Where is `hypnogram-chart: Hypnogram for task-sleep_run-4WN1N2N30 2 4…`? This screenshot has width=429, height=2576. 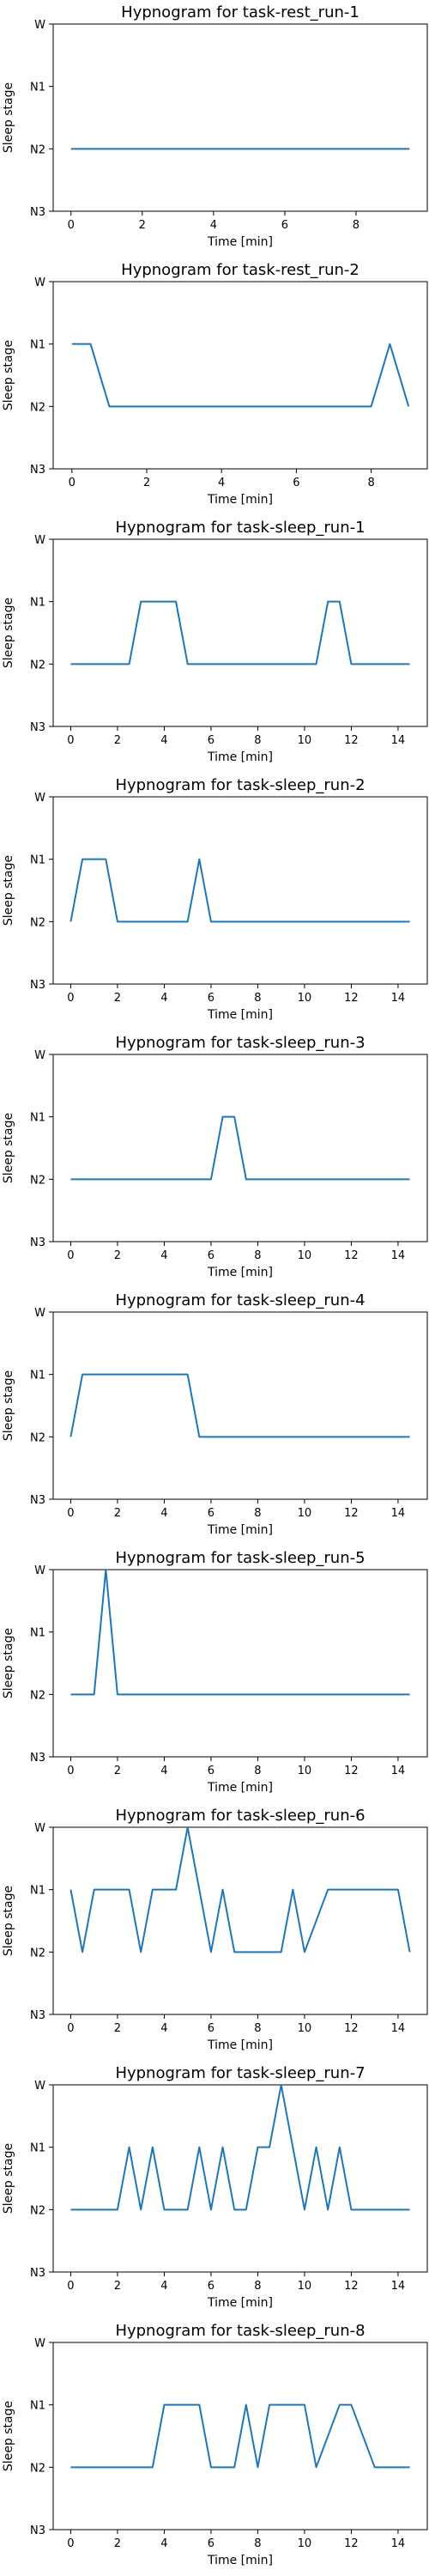 hypnogram-chart: Hypnogram for task-sleep_run-4WN1N2N30 2 4… is located at coordinates (214, 1417).